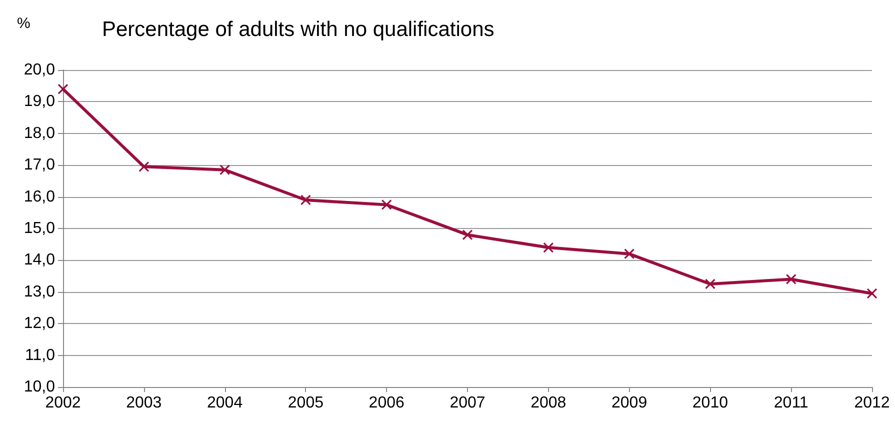 The width and height of the screenshot is (895, 425). Describe the element at coordinates (872, 403) in the screenshot. I see `x-tick-label: 2012` at that location.